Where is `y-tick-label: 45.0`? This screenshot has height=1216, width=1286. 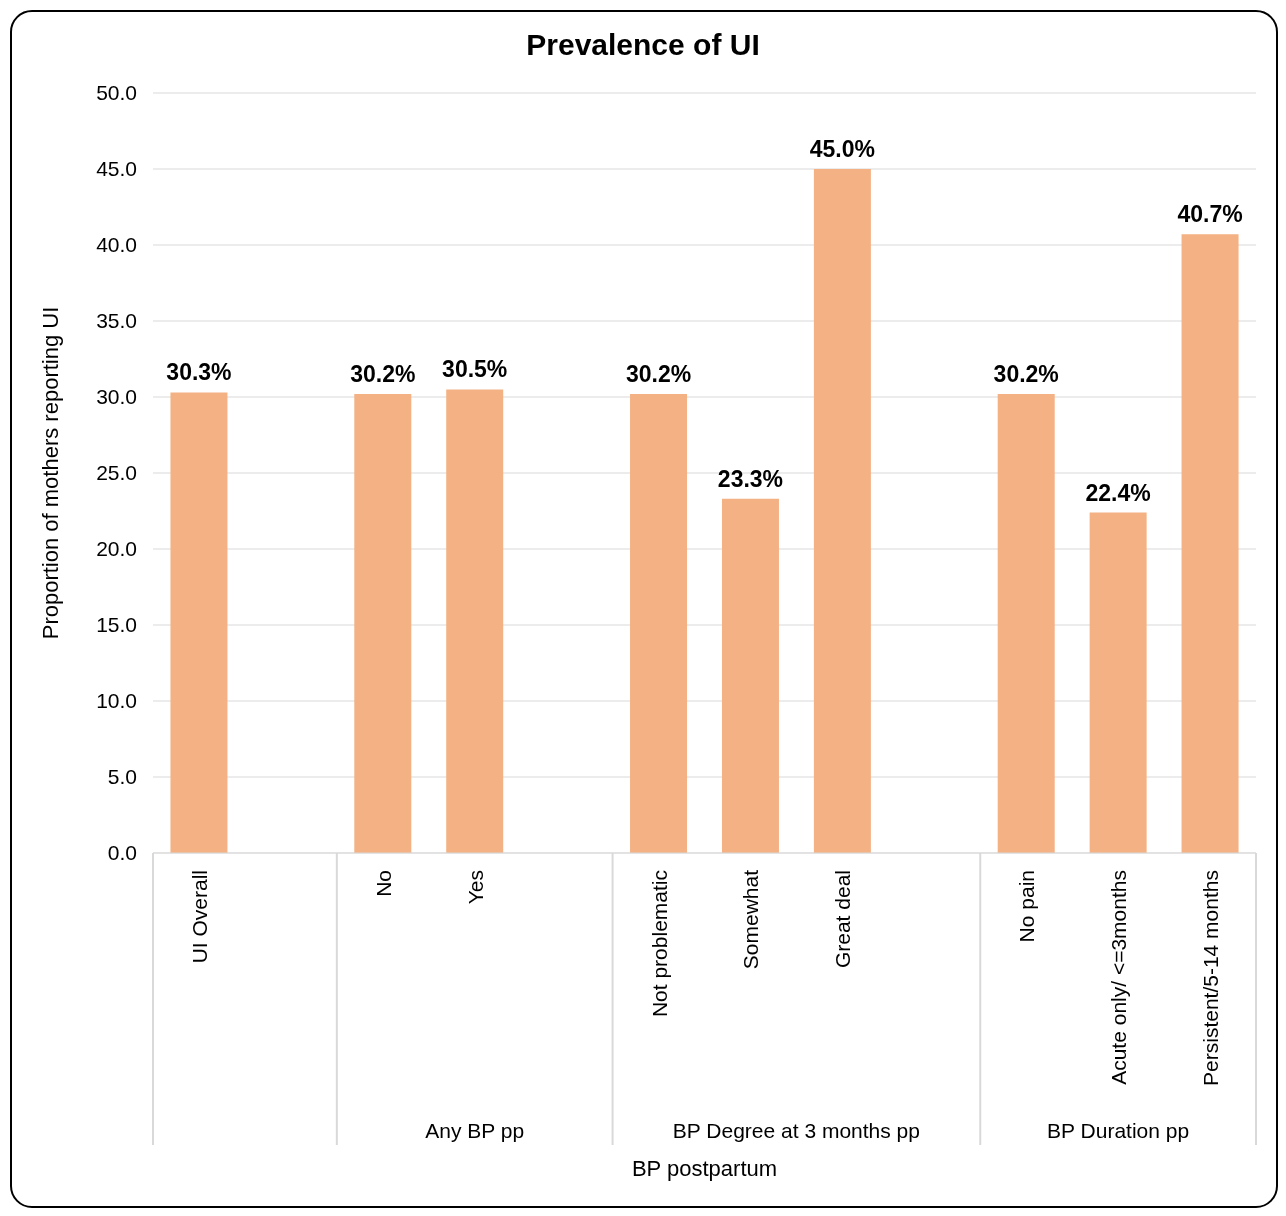
y-tick-label: 45.0 is located at coordinates (116, 169).